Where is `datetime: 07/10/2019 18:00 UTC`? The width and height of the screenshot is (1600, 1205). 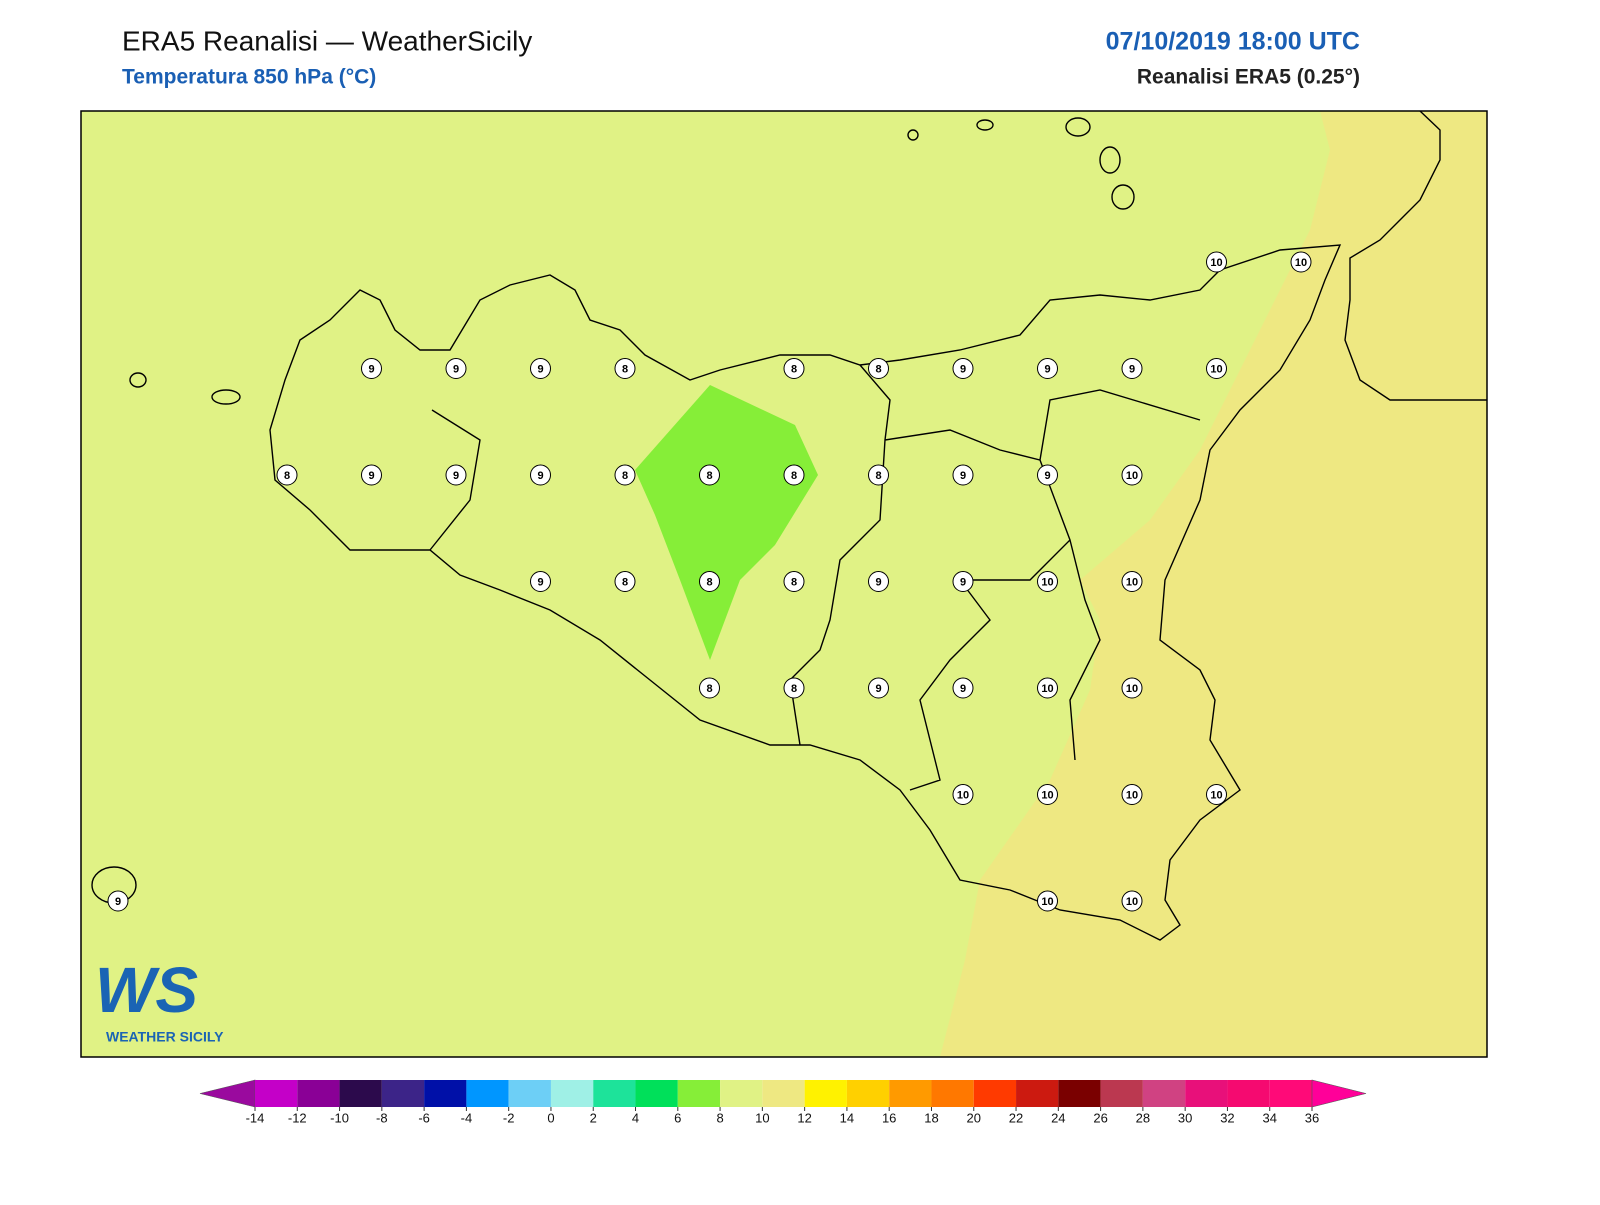 datetime: 07/10/2019 18:00 UTC is located at coordinates (1233, 42).